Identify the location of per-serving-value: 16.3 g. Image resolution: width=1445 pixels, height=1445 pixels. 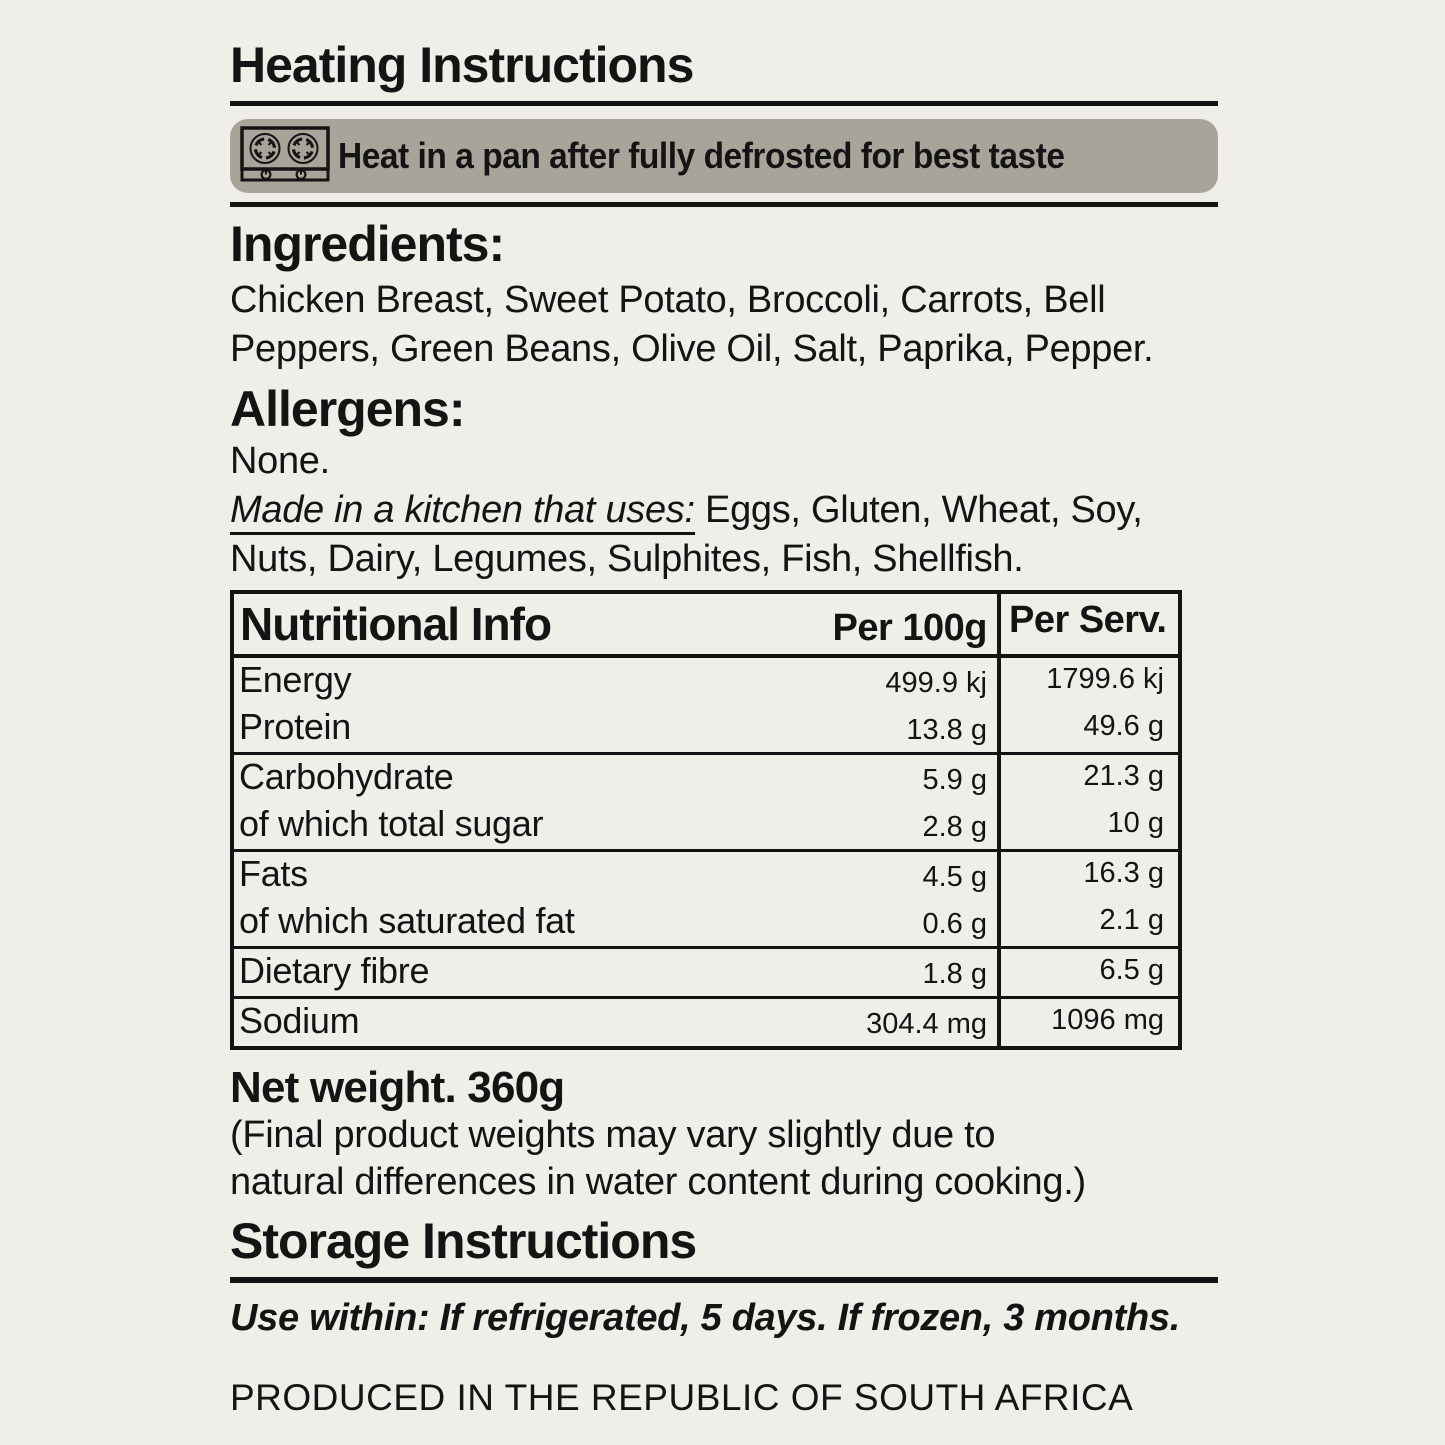
(1123, 872).